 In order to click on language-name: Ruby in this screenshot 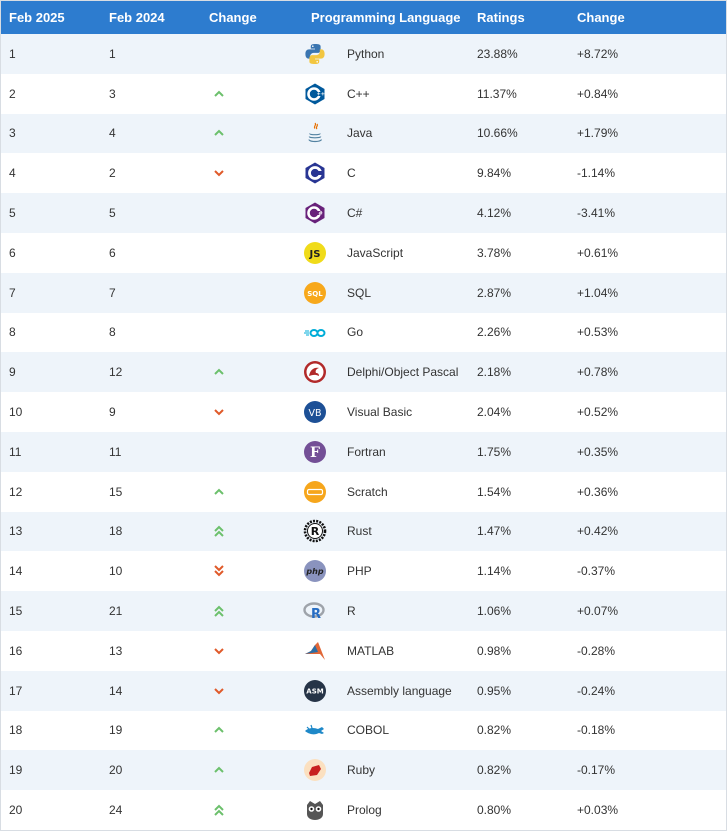, I will do `click(361, 770)`.